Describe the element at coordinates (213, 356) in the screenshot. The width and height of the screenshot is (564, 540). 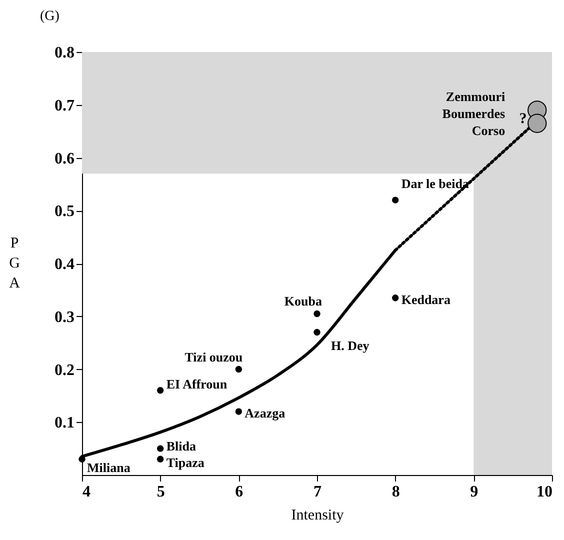
I see `annotation: Tizi ouzou` at that location.